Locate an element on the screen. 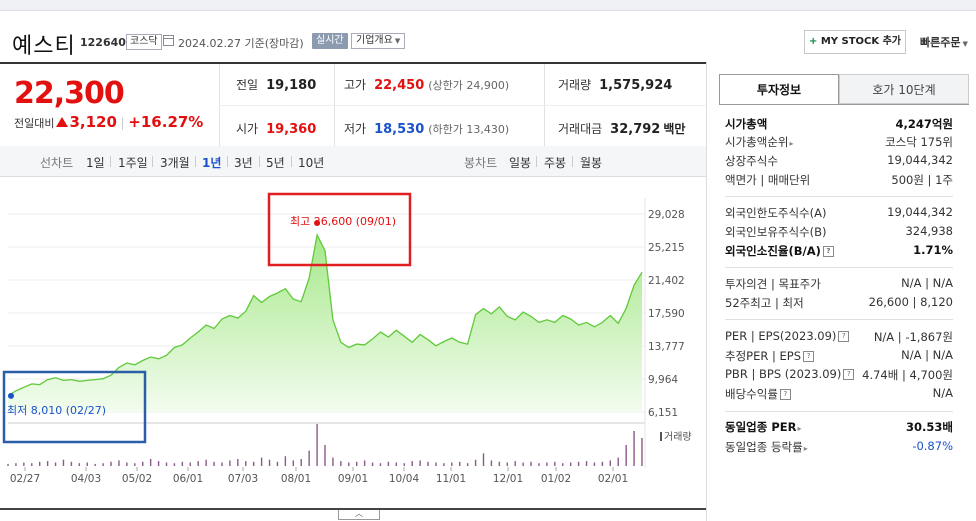 Image resolution: width=976 pixels, height=521 pixels. y-tick-label: 21,402 is located at coordinates (666, 281).